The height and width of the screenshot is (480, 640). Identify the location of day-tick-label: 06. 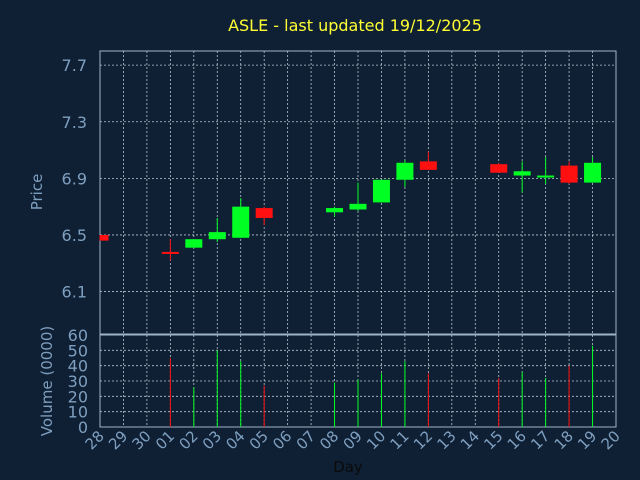
(282, 440).